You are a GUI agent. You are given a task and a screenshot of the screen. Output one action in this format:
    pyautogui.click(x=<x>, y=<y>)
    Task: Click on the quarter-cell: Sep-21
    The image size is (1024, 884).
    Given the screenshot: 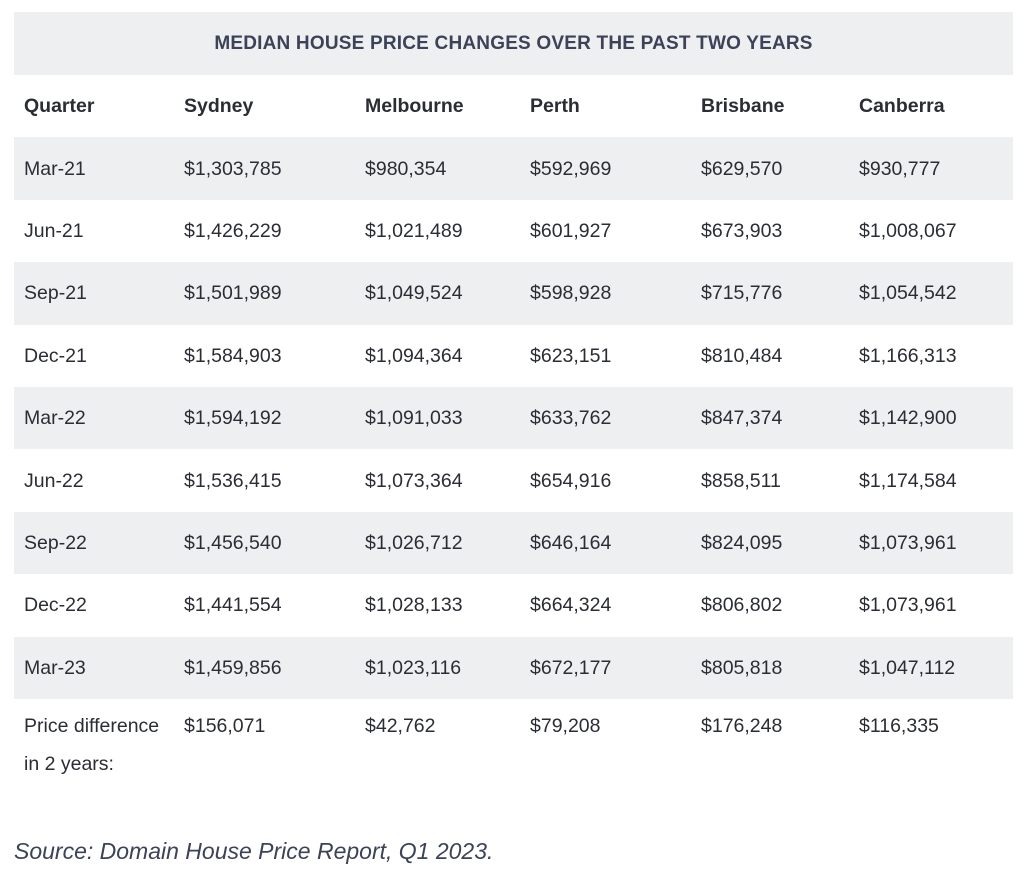 What is the action you would take?
    pyautogui.click(x=55, y=293)
    